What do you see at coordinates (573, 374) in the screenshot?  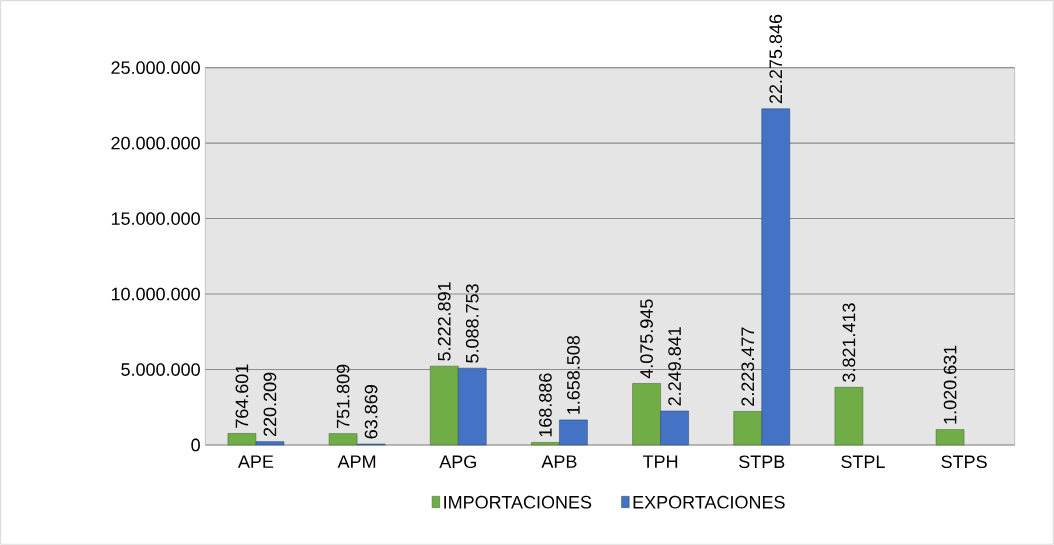 I see `data-label: 1.658.508` at bounding box center [573, 374].